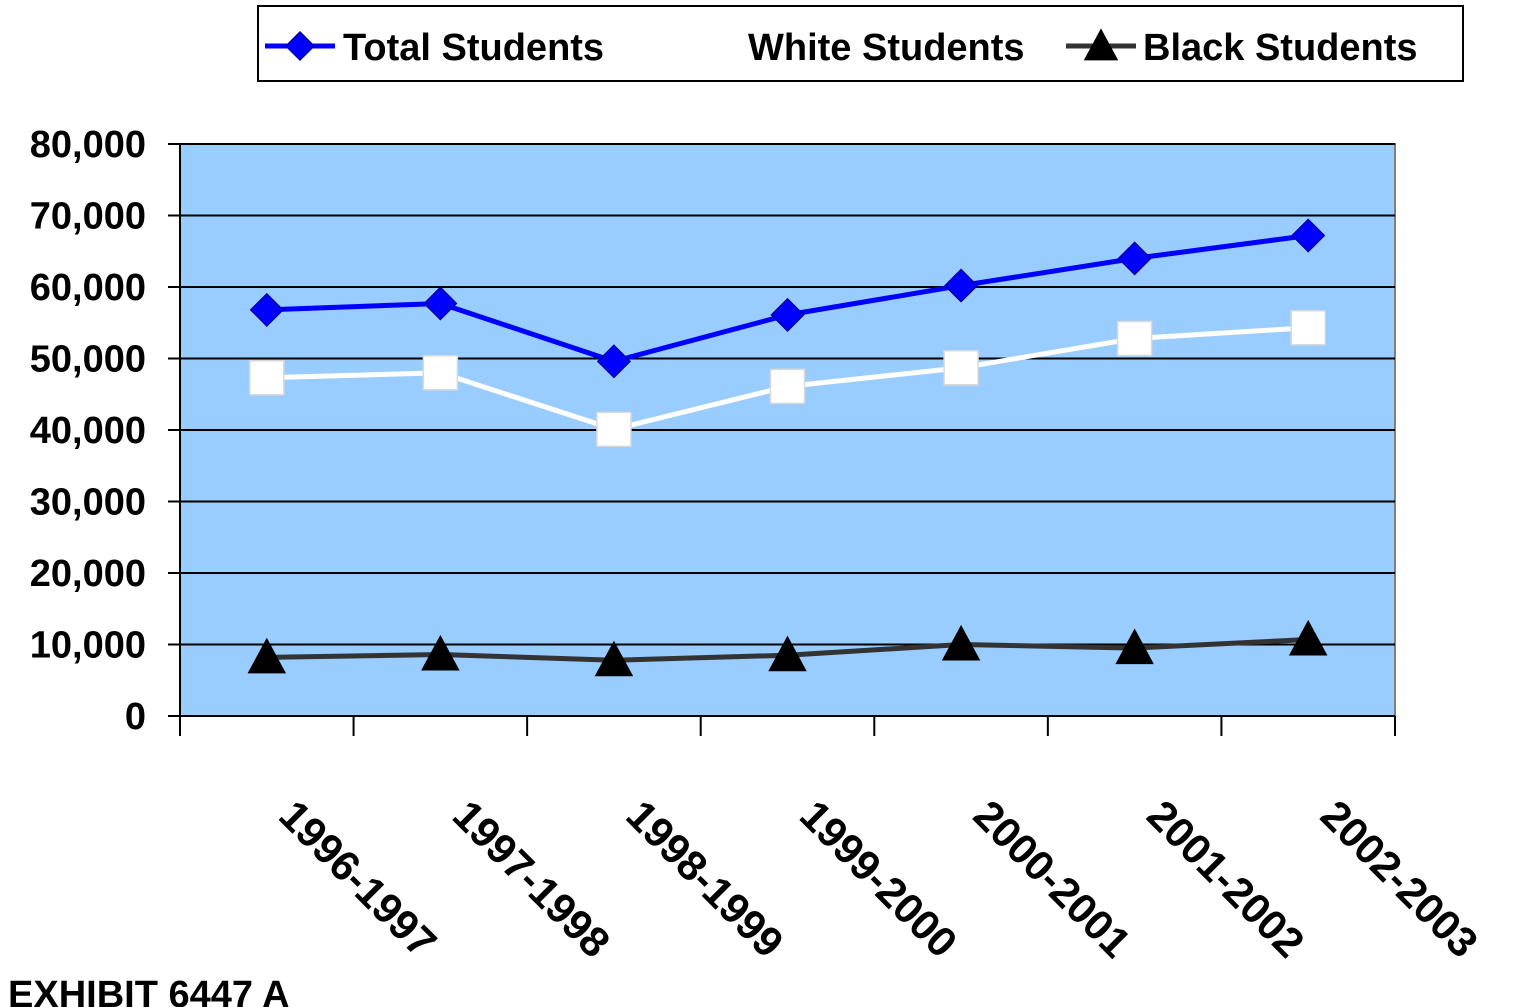  I want to click on legend-label-white-students: White Students, so click(886, 48).